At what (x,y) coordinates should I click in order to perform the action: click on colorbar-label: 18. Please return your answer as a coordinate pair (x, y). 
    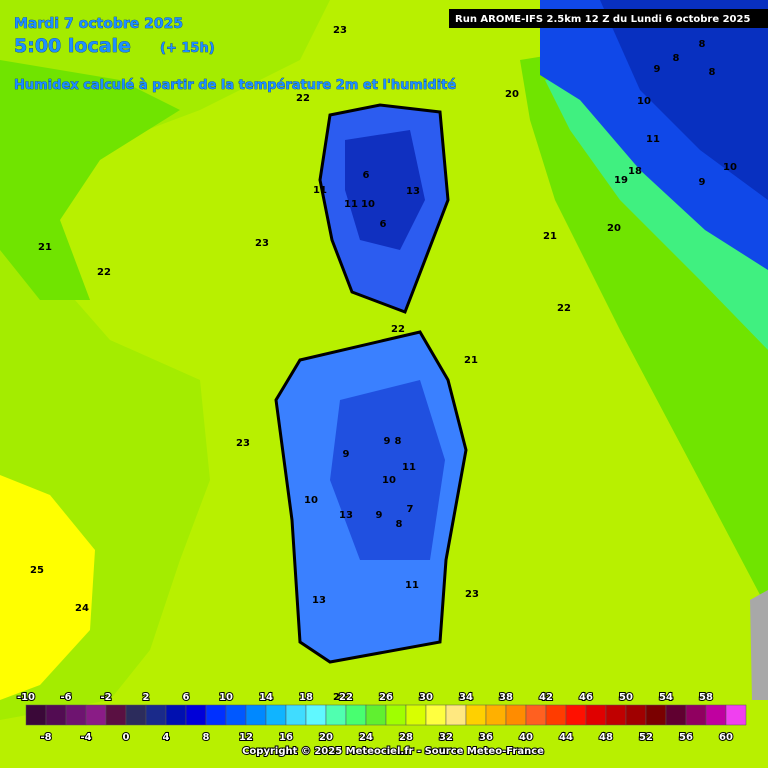
    Looking at the image, I should click on (306, 697).